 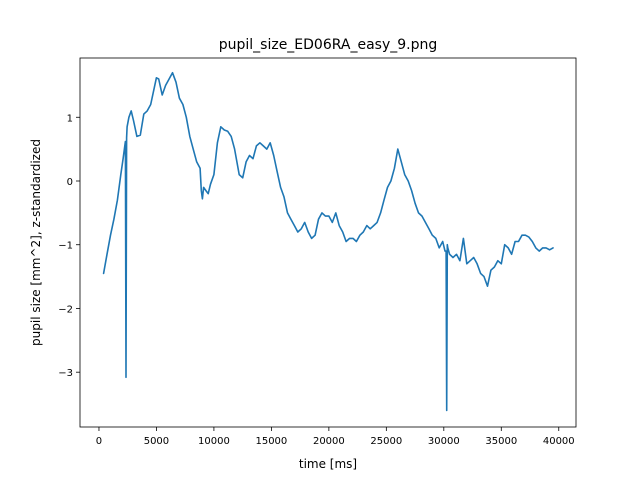 What do you see at coordinates (156, 441) in the screenshot?
I see `x-tick-label: 5000` at bounding box center [156, 441].